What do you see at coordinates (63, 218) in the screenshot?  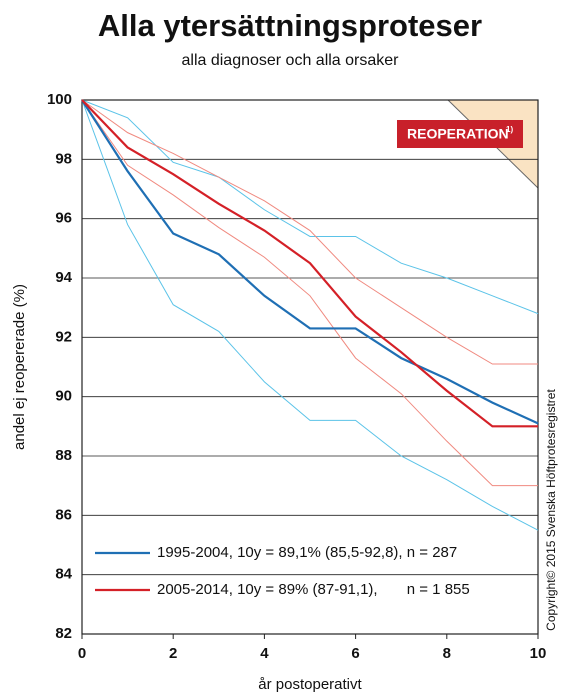 I see `y-tick-label: 96` at bounding box center [63, 218].